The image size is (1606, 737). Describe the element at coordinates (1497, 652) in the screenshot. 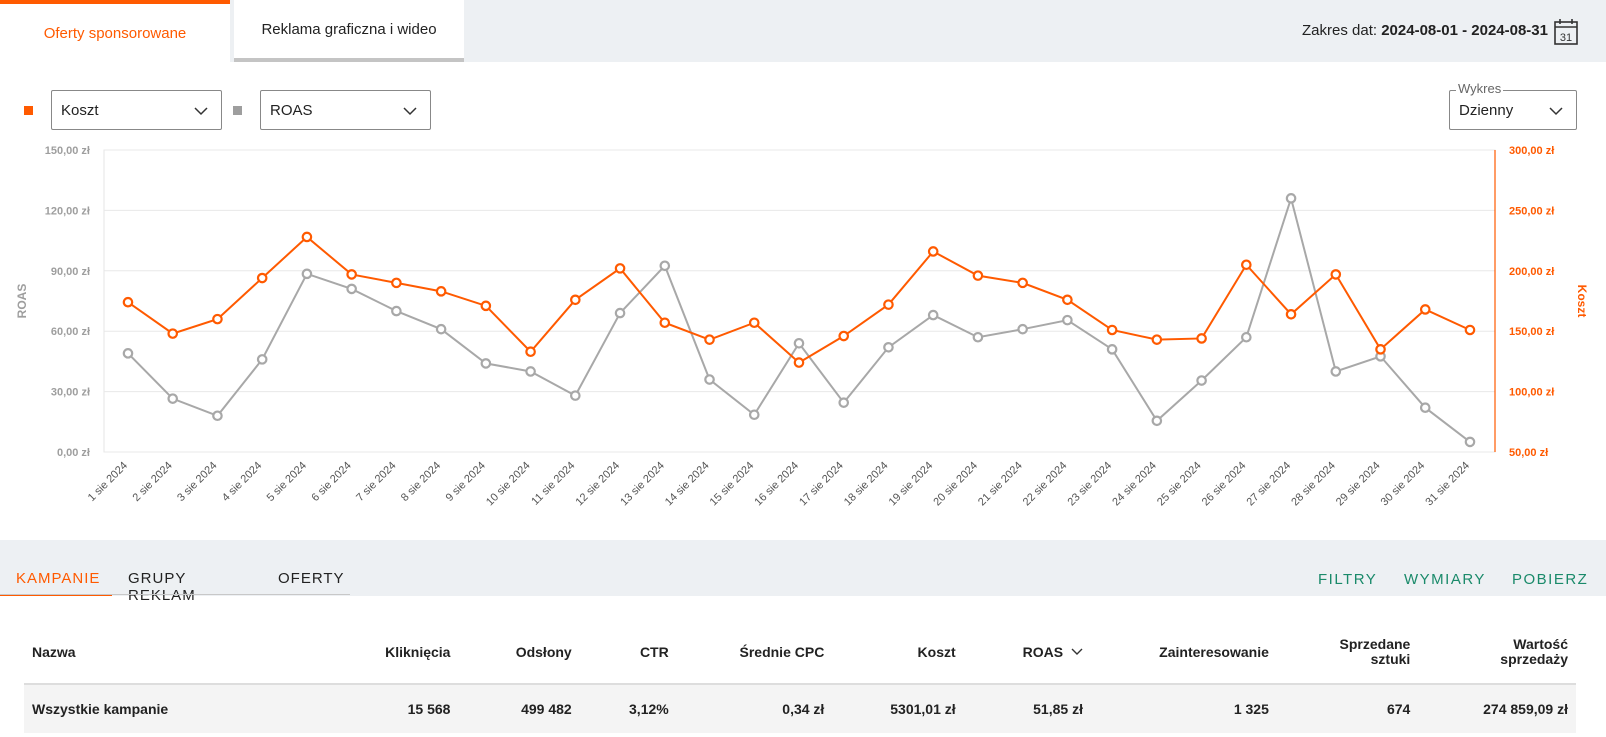

I see `col-sales-value: Wartość sprzedaży` at that location.